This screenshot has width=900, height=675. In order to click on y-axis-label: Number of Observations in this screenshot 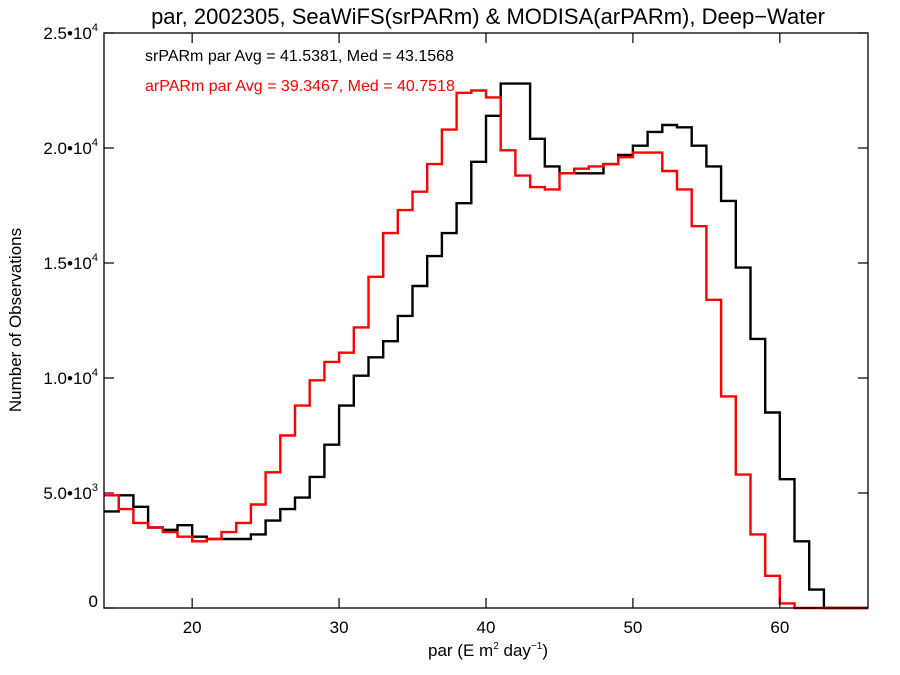, I will do `click(15, 320)`.